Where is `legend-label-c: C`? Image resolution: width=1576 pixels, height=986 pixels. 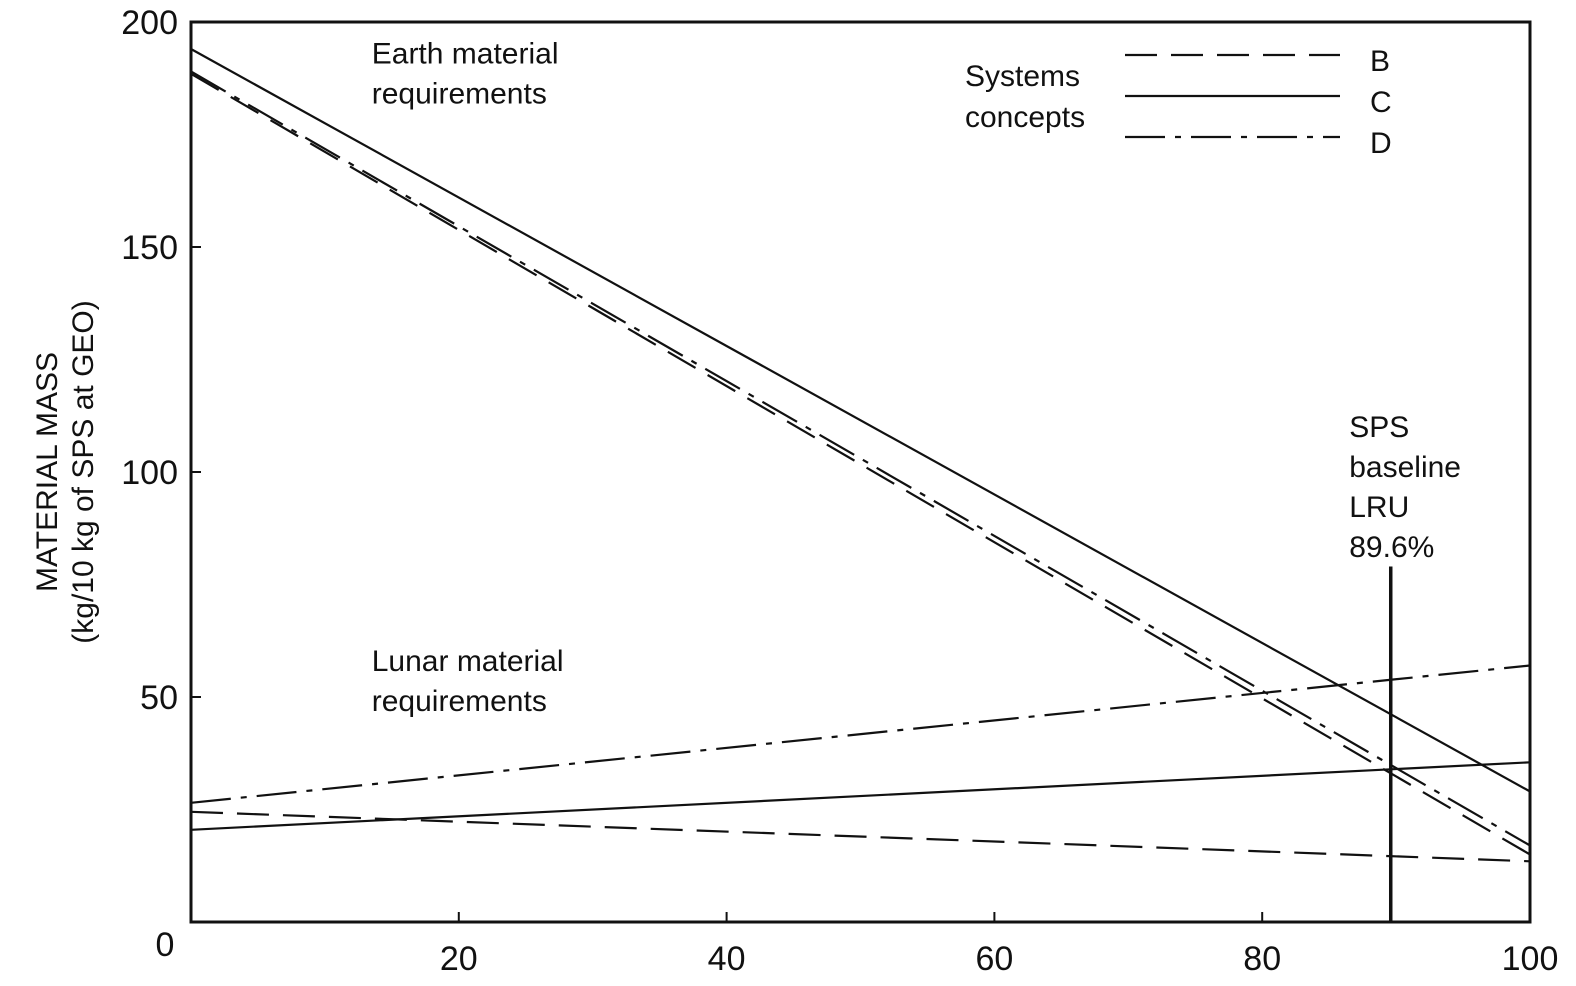
legend-label-c: C is located at coordinates (1381, 102).